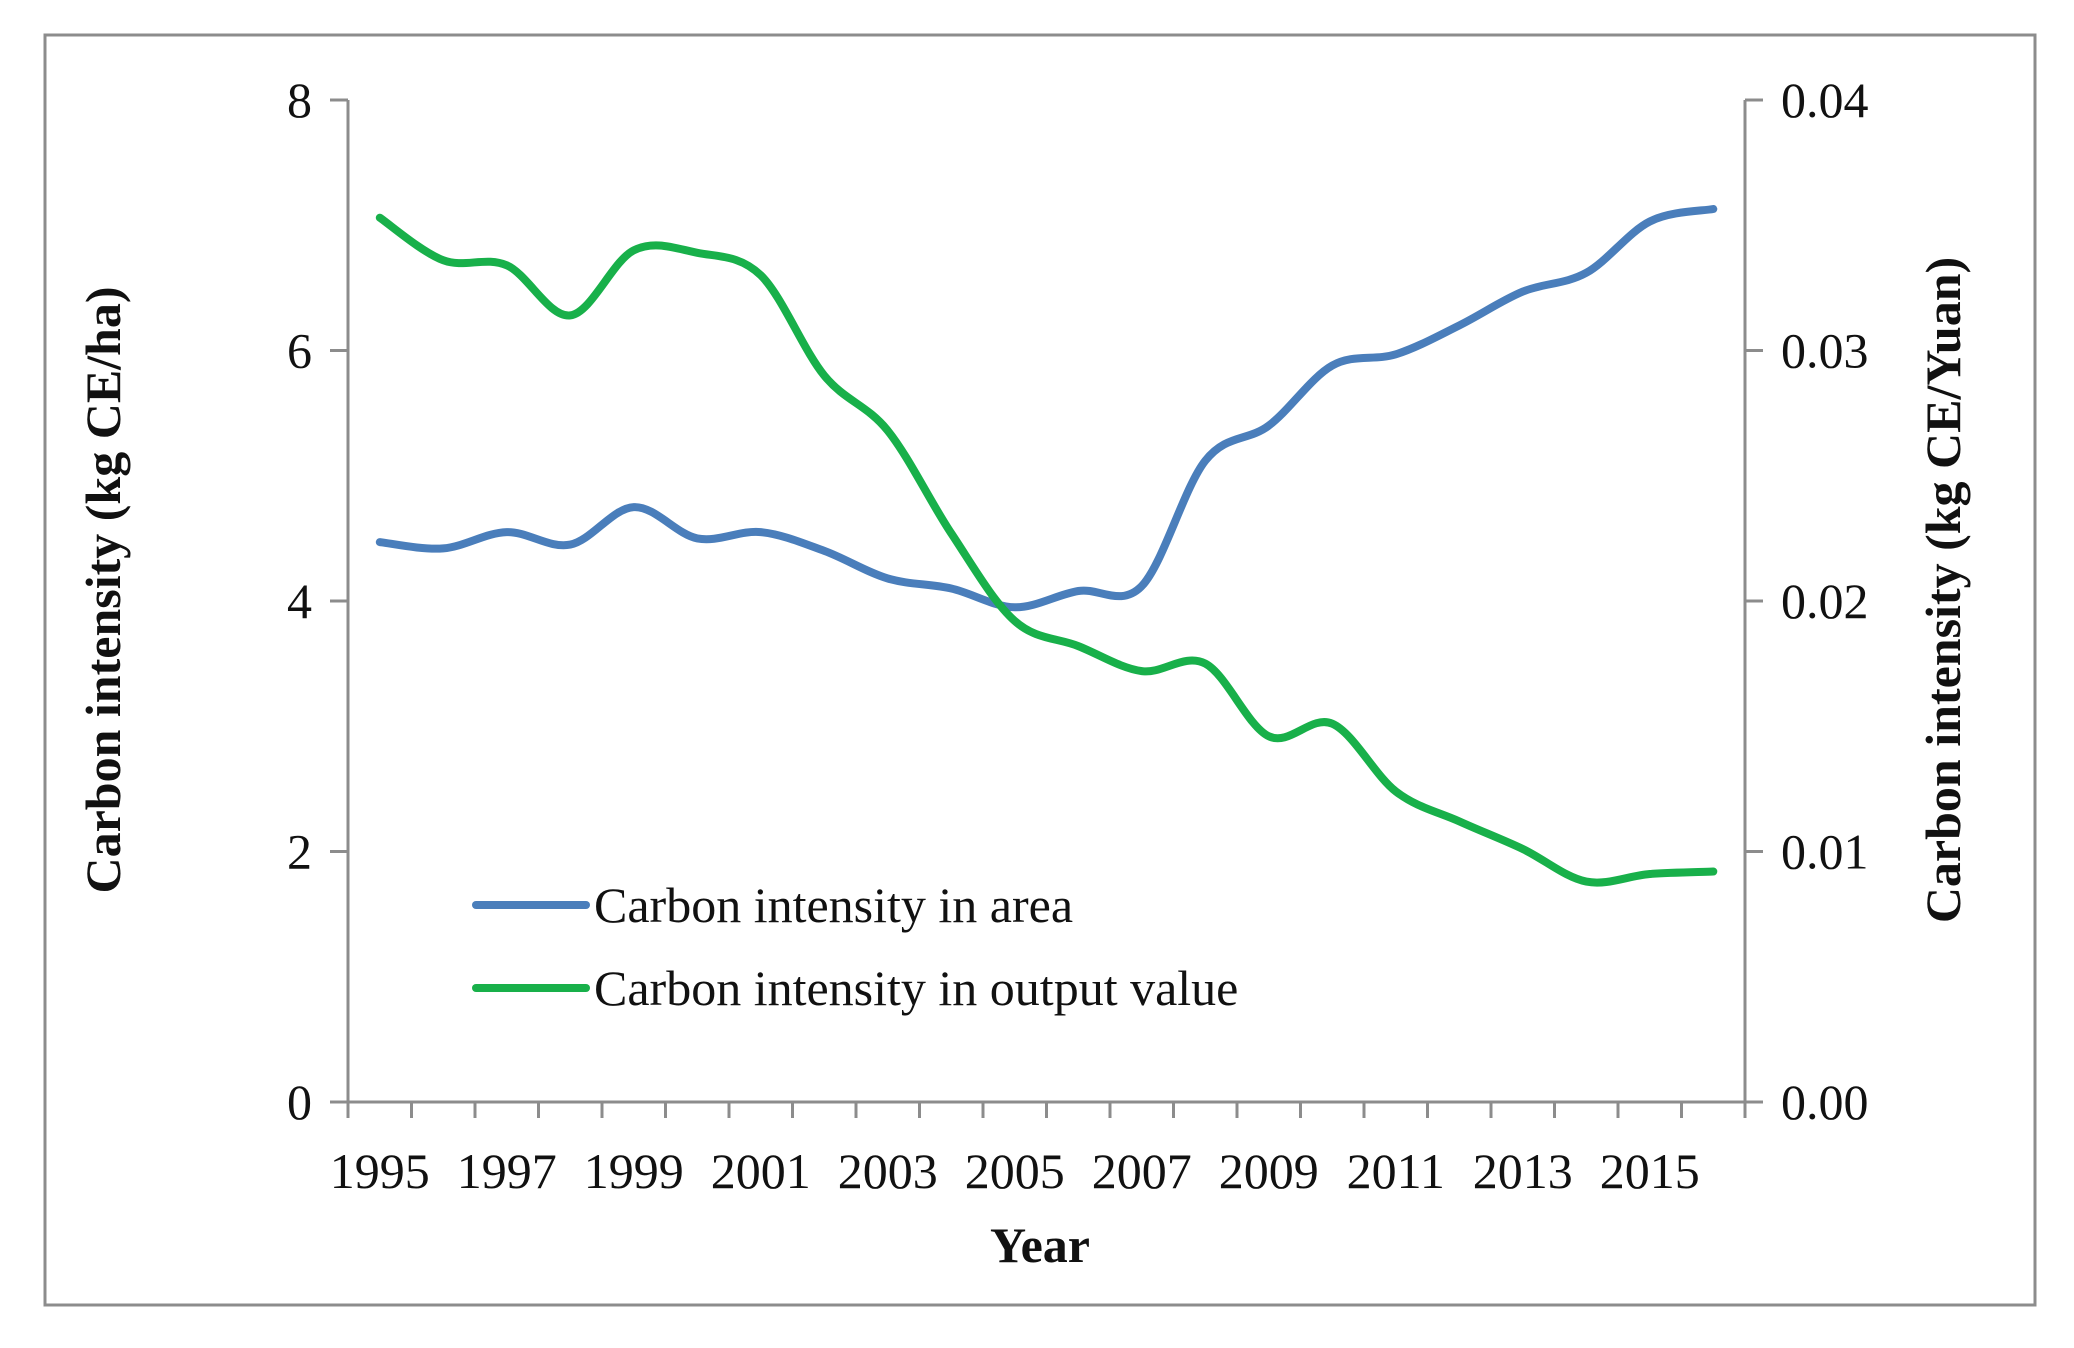  Describe the element at coordinates (1142, 1171) in the screenshot. I see `x-tick-label: 2007` at that location.